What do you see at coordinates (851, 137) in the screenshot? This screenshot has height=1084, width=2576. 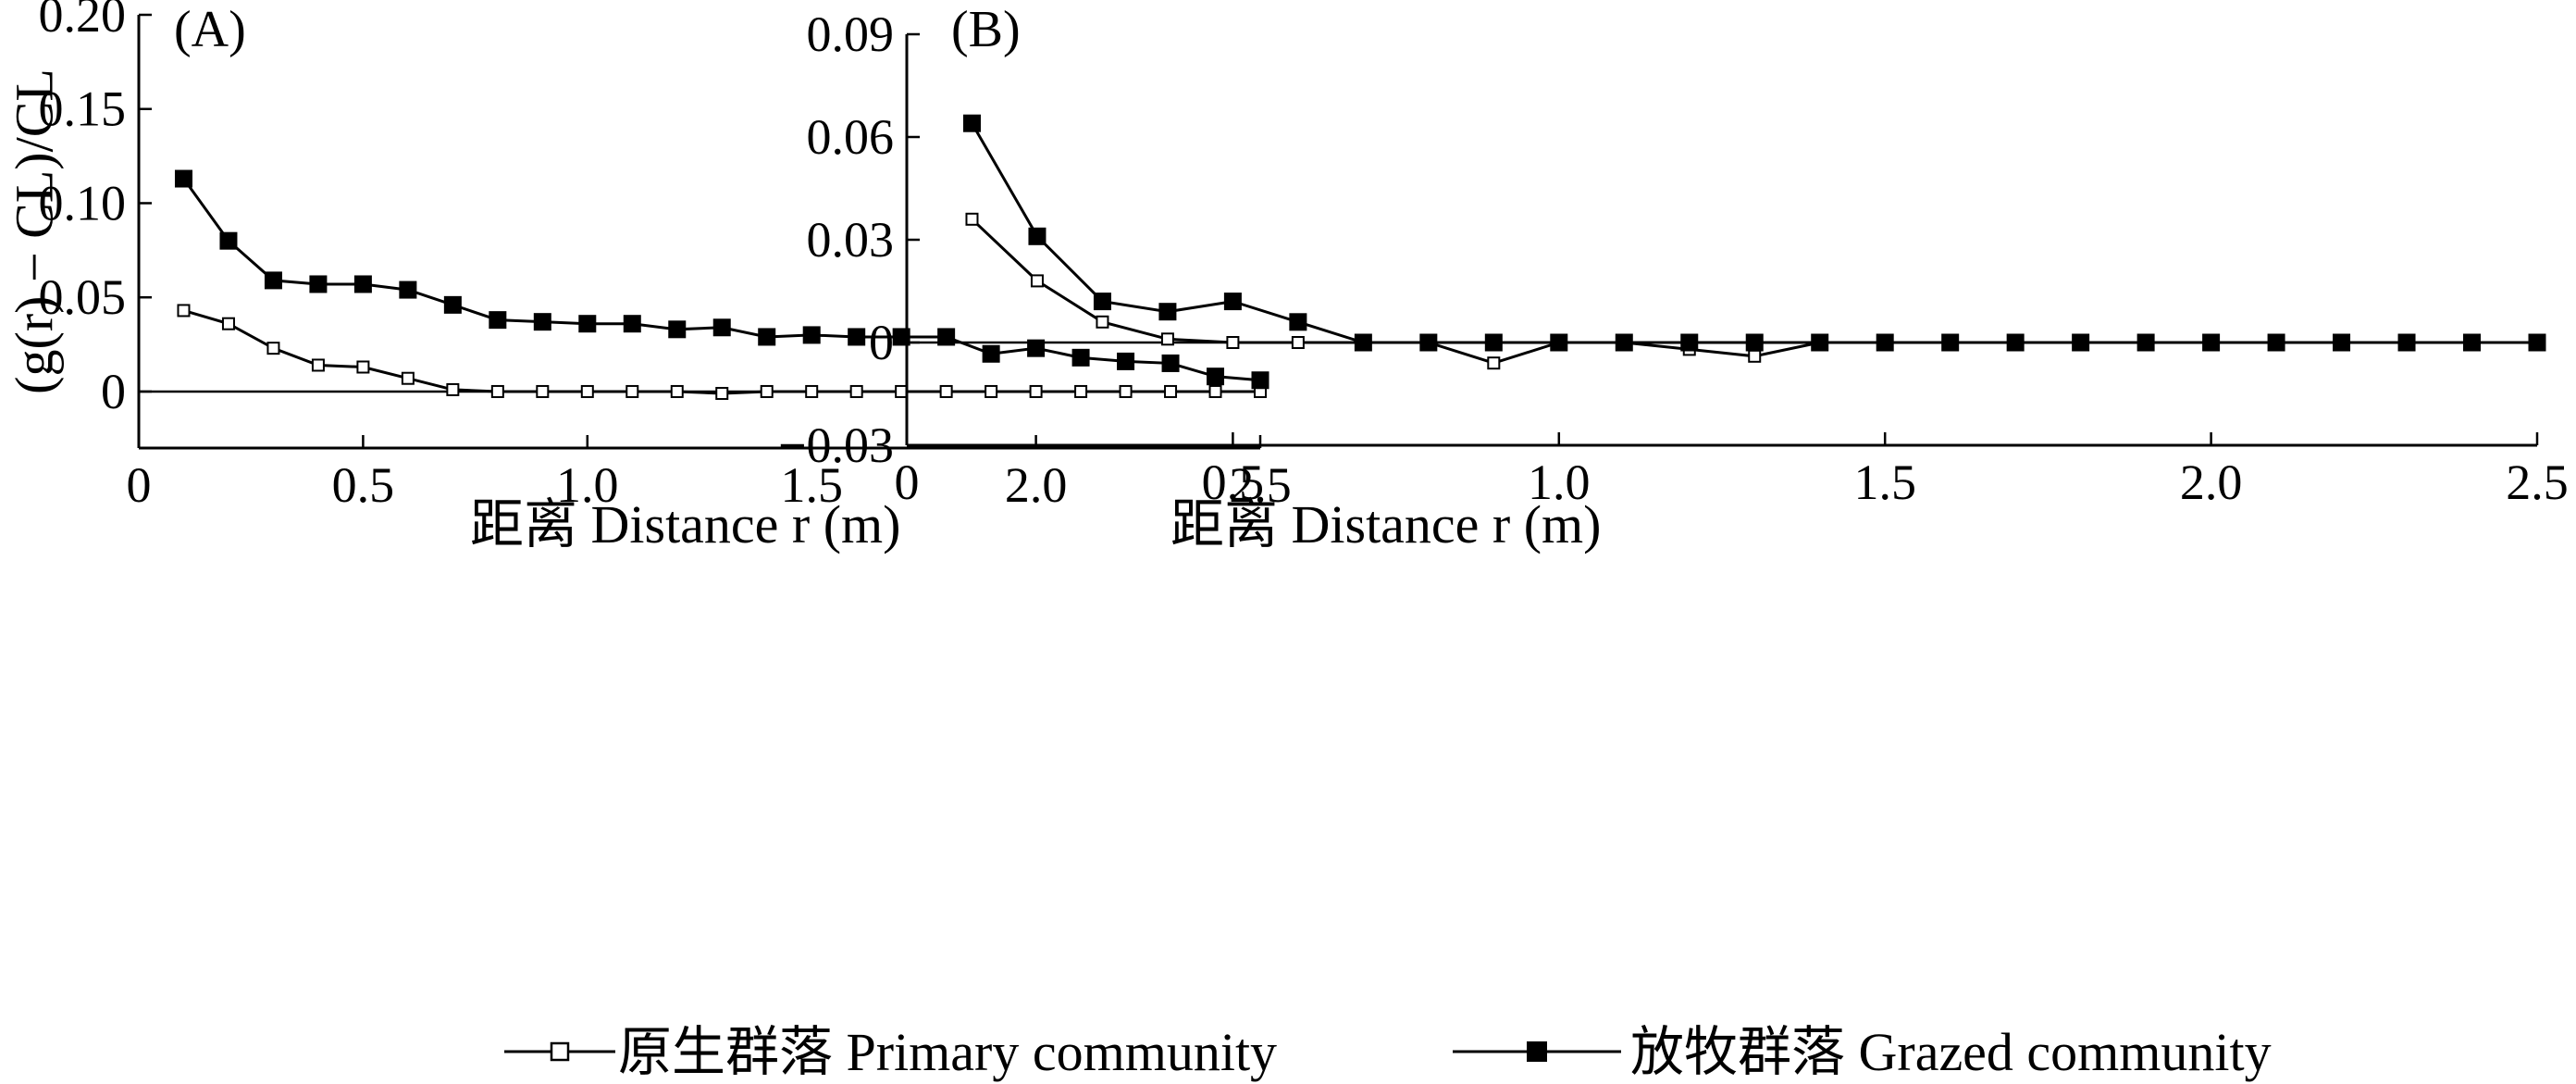 I see `panel-b-y-tick-label: 0.06` at bounding box center [851, 137].